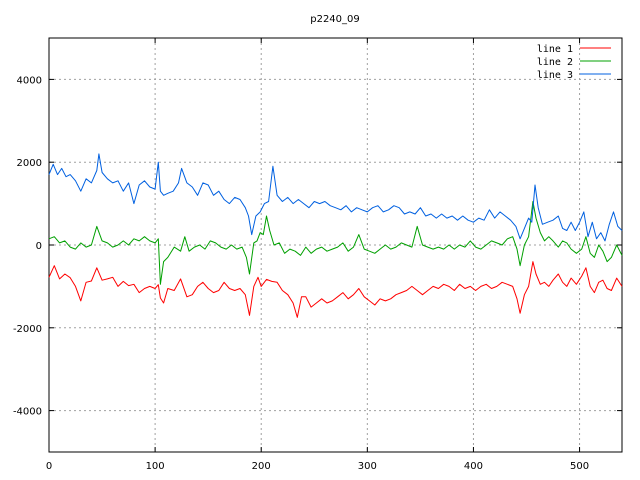  Describe the element at coordinates (367, 466) in the screenshot. I see `x-tick-label: 300` at that location.